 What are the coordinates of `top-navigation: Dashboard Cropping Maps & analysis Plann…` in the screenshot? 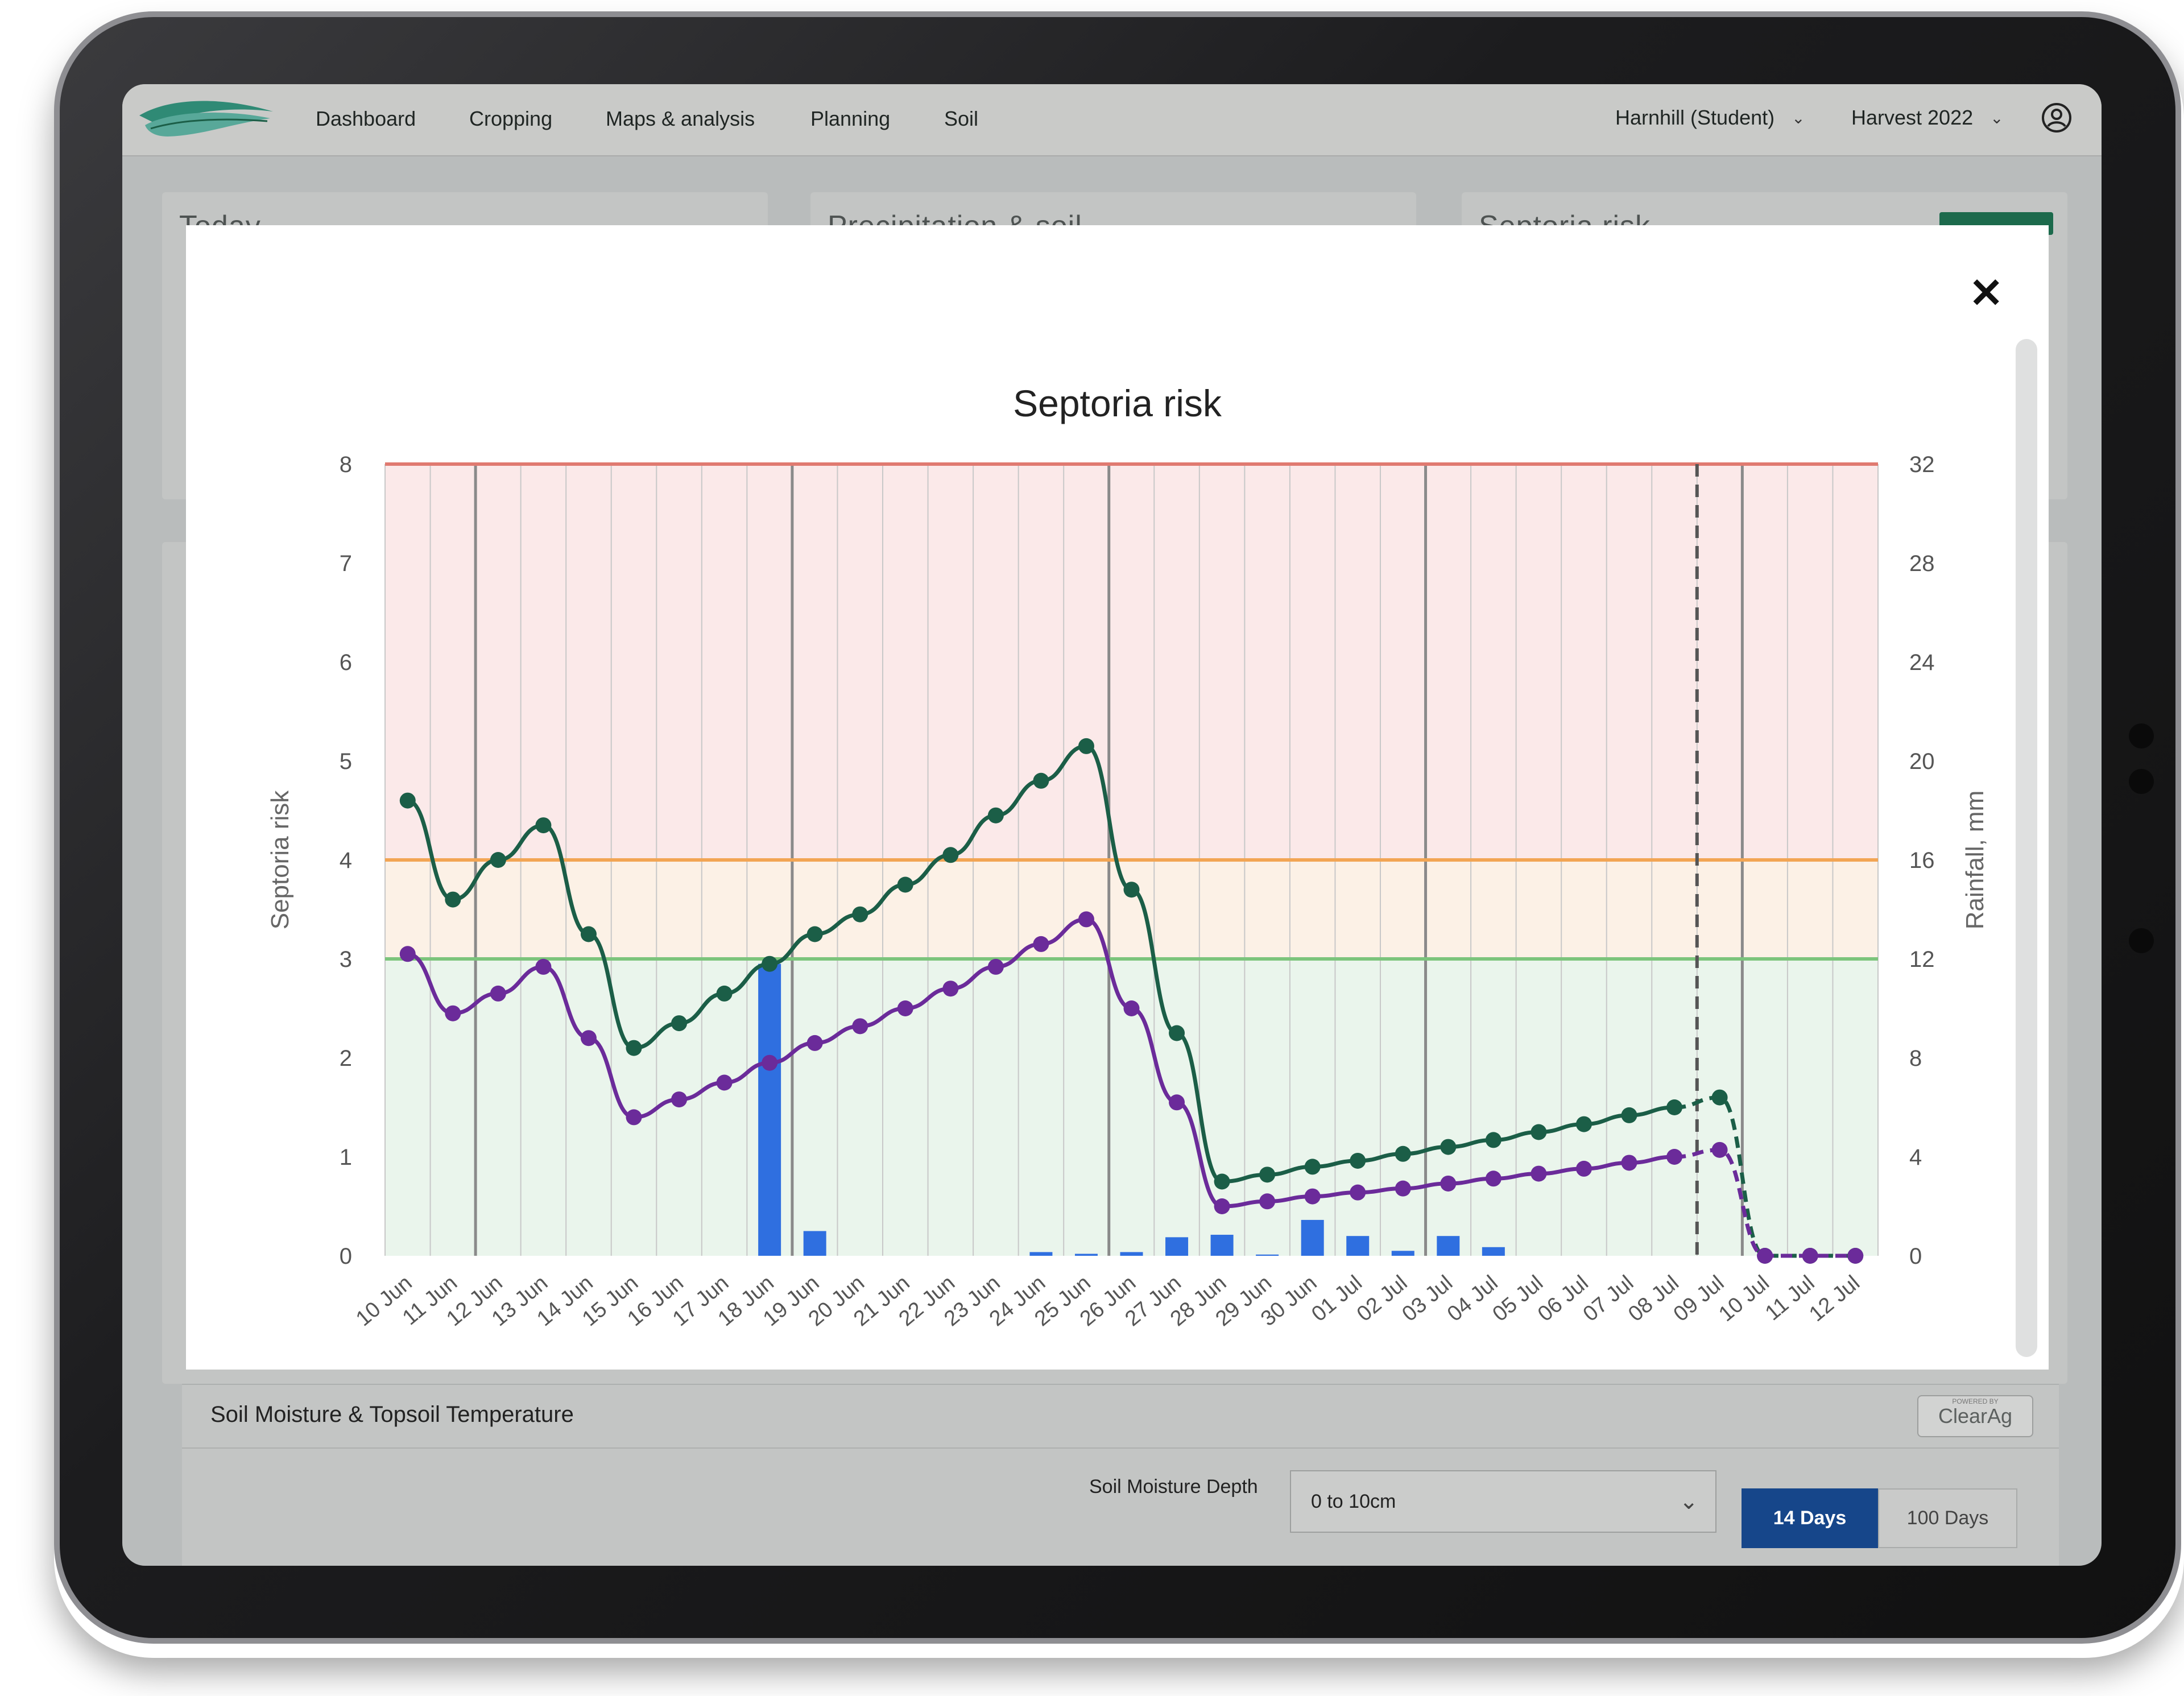 It's located at (1112, 120).